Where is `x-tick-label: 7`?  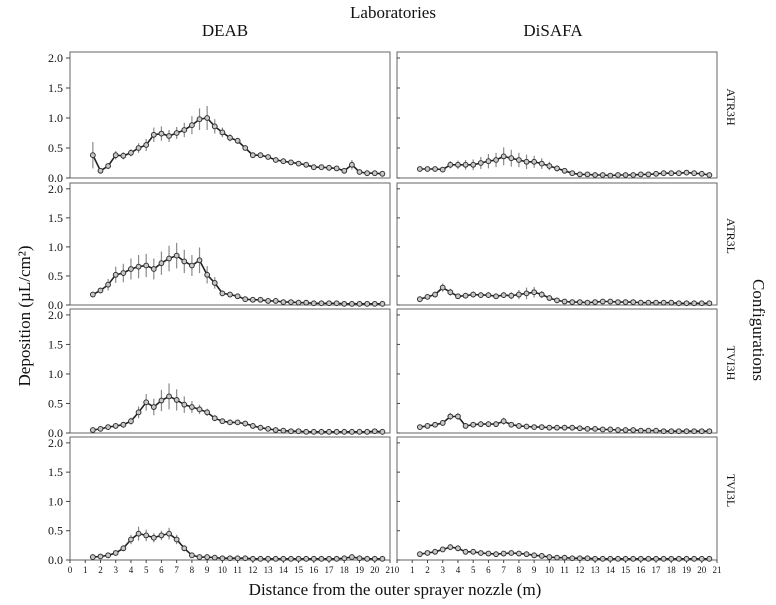
x-tick-label: 7 is located at coordinates (503, 570).